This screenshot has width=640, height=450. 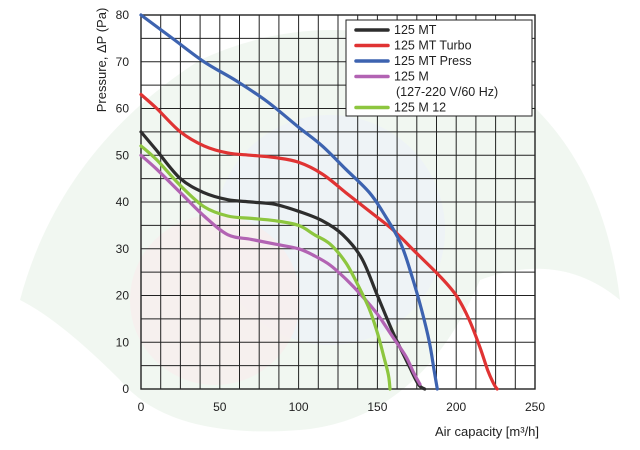 I want to click on y-tick-label: 40, so click(x=123, y=202).